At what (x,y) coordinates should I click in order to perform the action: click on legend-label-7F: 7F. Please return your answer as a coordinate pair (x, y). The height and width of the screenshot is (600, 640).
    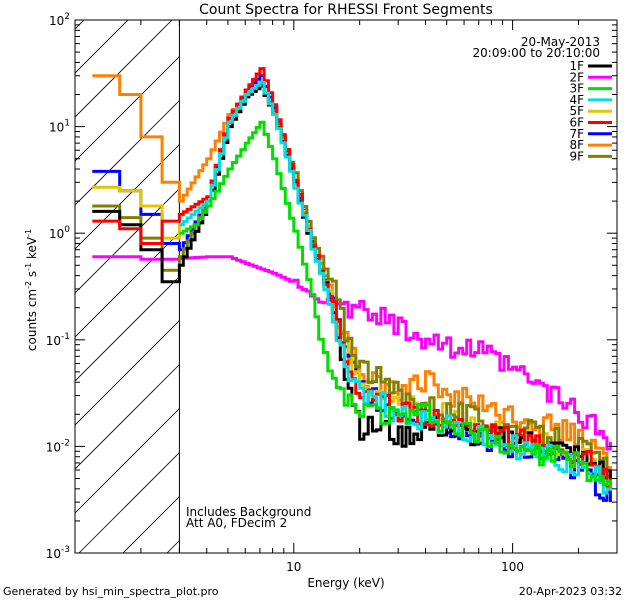
    Looking at the image, I should click on (576, 134).